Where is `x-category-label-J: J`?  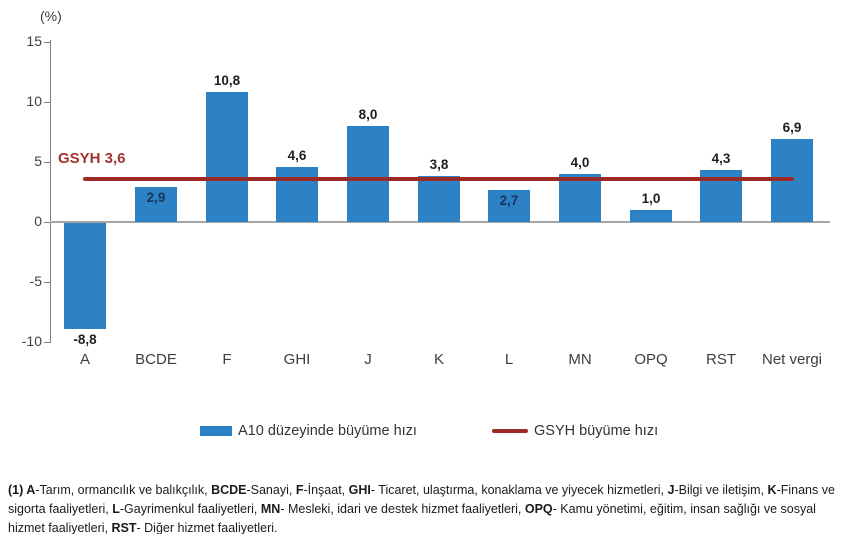
x-category-label-J: J is located at coordinates (368, 359).